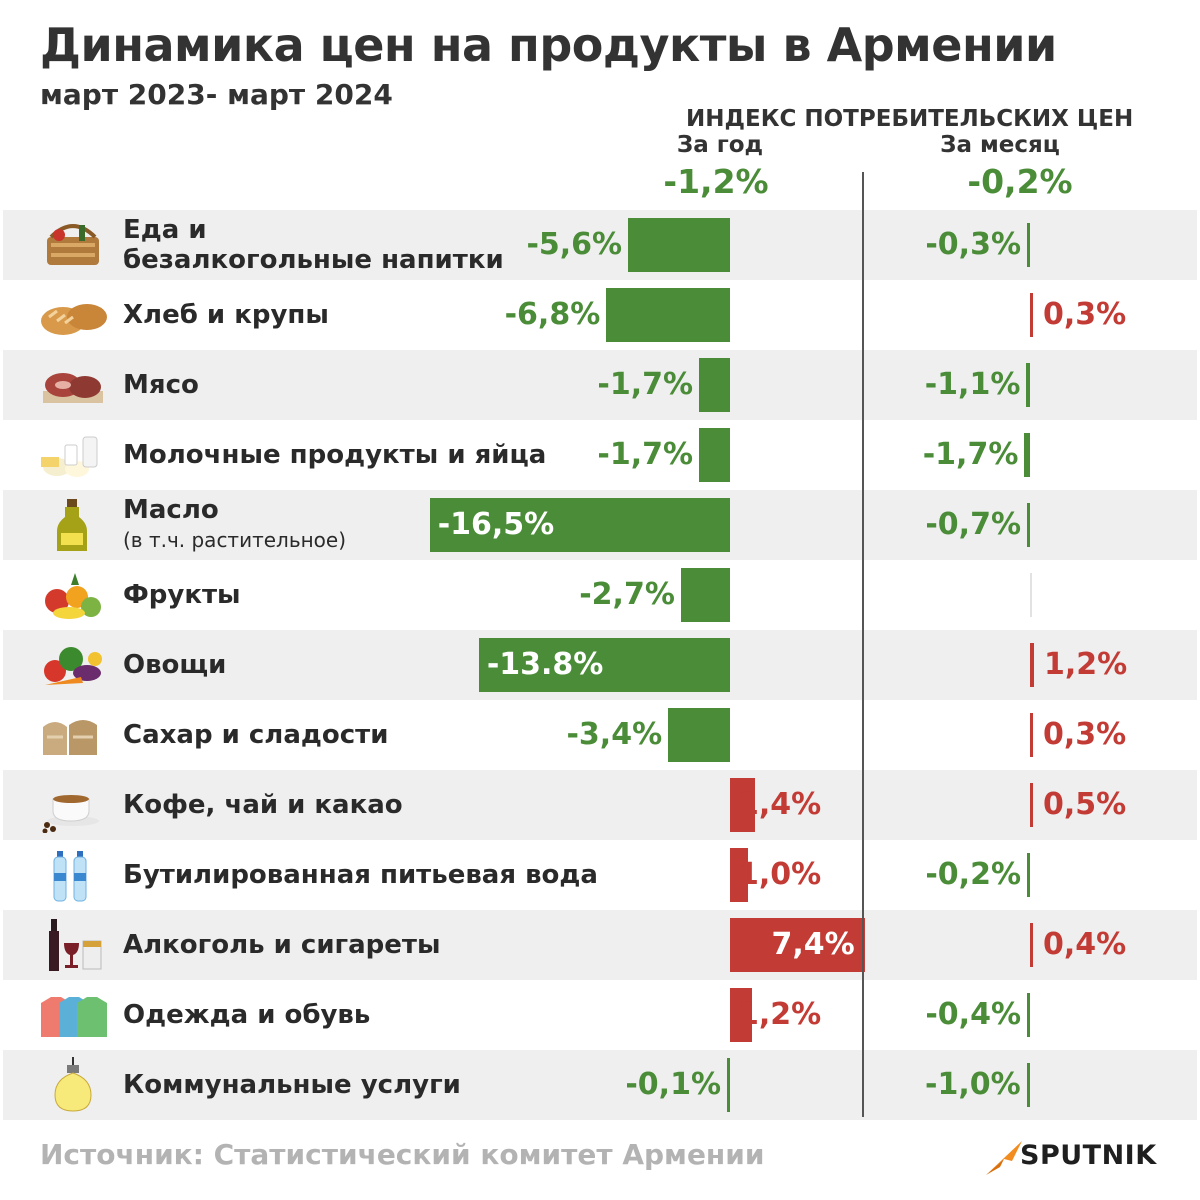  I want to click on sputnik-logo-icon, so click(1004, 1158).